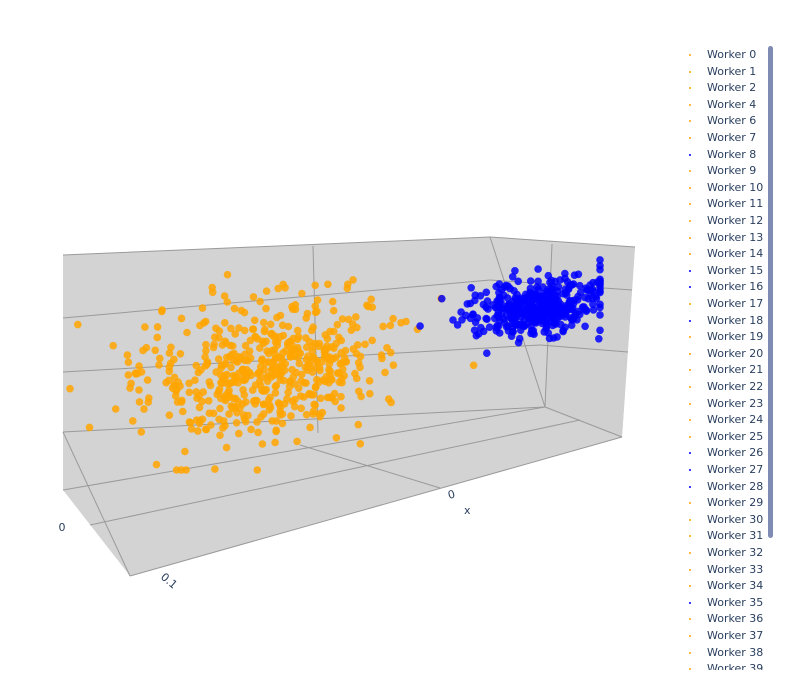 This screenshot has height=686, width=791. I want to click on legend-item: Worker 23, so click(728, 404).